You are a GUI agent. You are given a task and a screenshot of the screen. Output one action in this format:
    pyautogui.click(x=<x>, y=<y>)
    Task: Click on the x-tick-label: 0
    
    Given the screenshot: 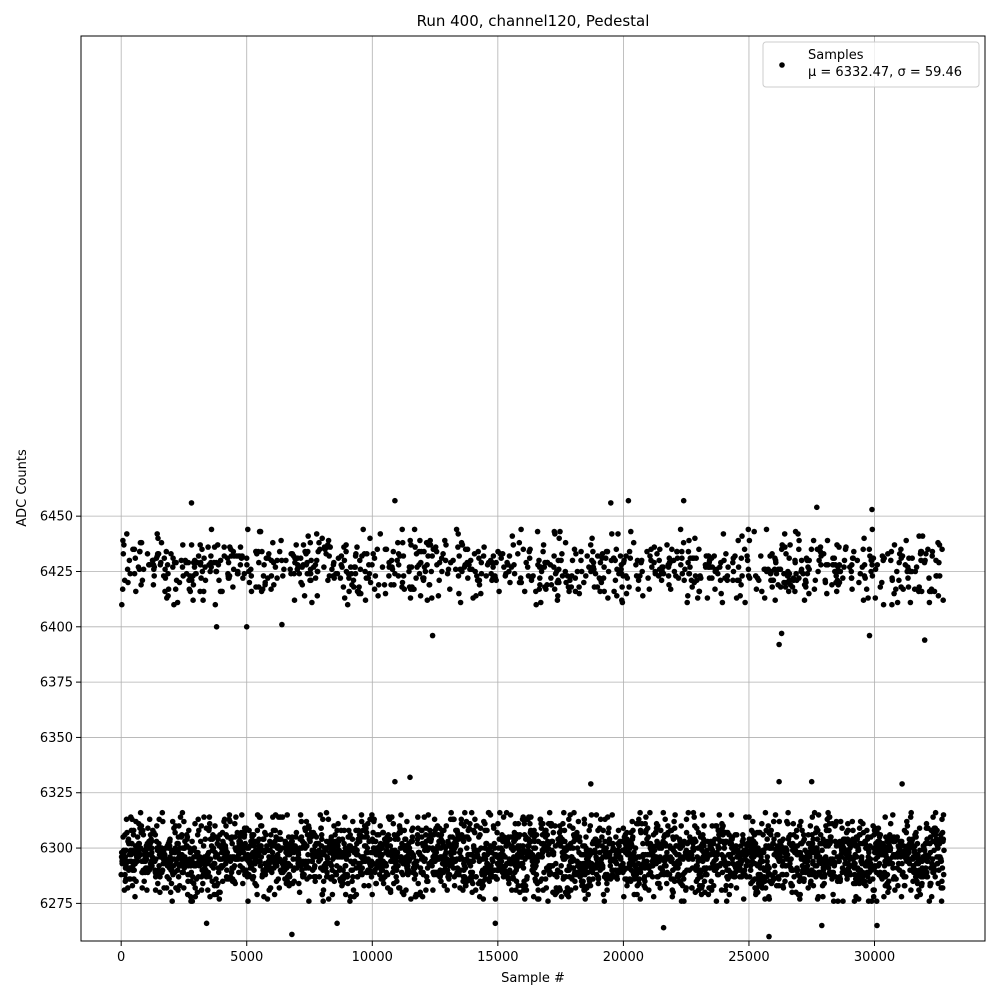 What is the action you would take?
    pyautogui.click(x=121, y=957)
    